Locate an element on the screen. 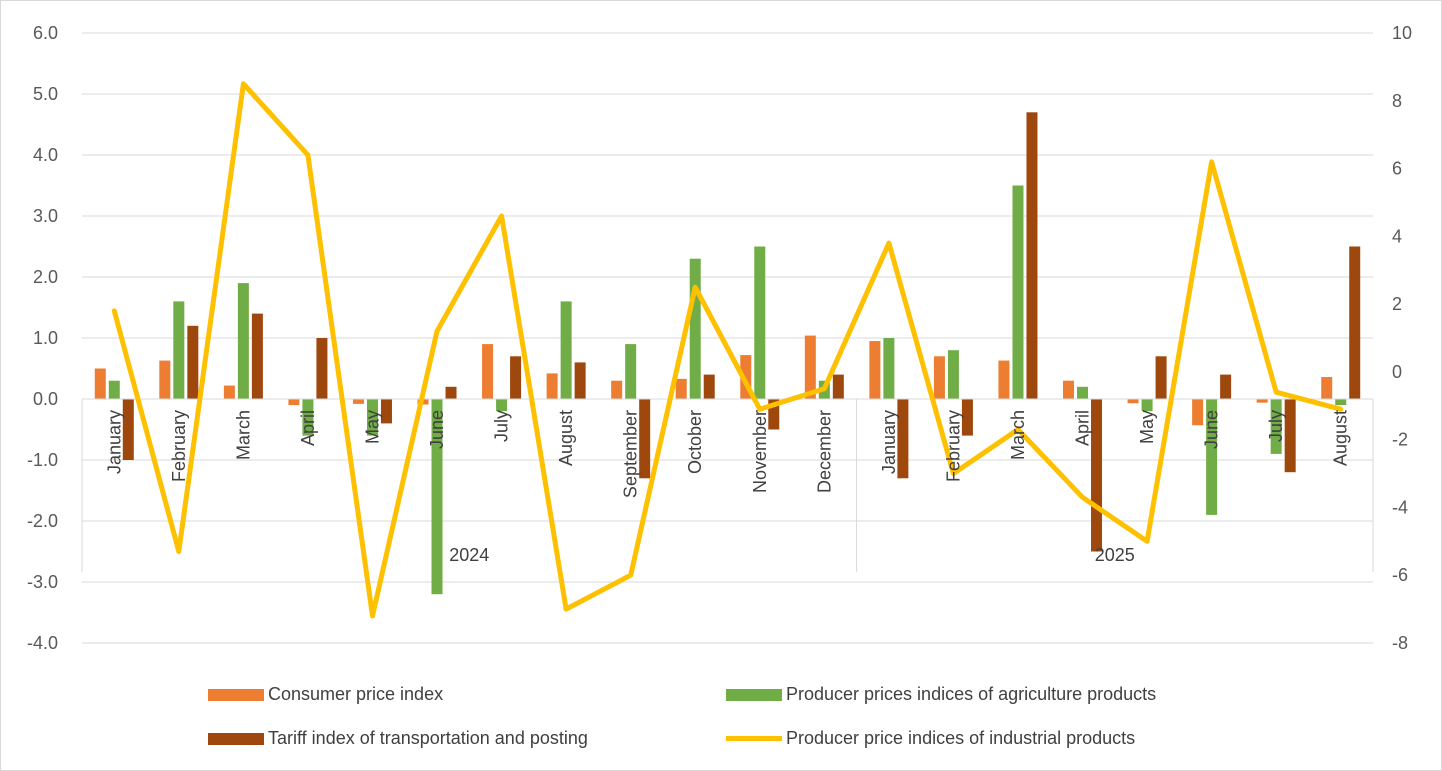  y-left-tick-label: -4.0 is located at coordinates (42, 643).